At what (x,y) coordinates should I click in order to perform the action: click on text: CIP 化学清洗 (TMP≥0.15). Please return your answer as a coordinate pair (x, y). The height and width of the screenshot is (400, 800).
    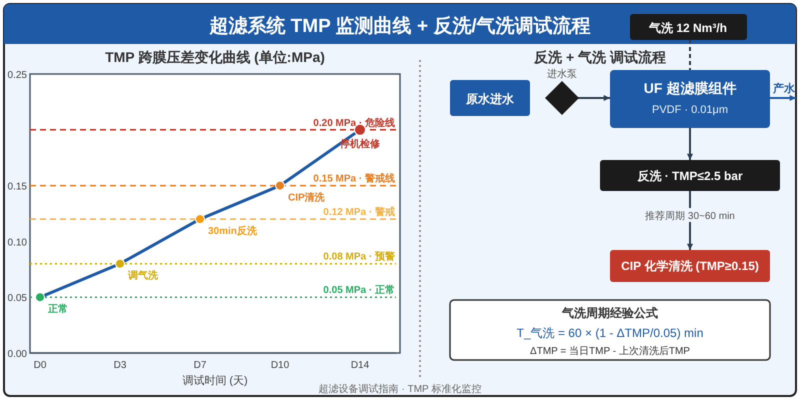
    Looking at the image, I should click on (690, 266).